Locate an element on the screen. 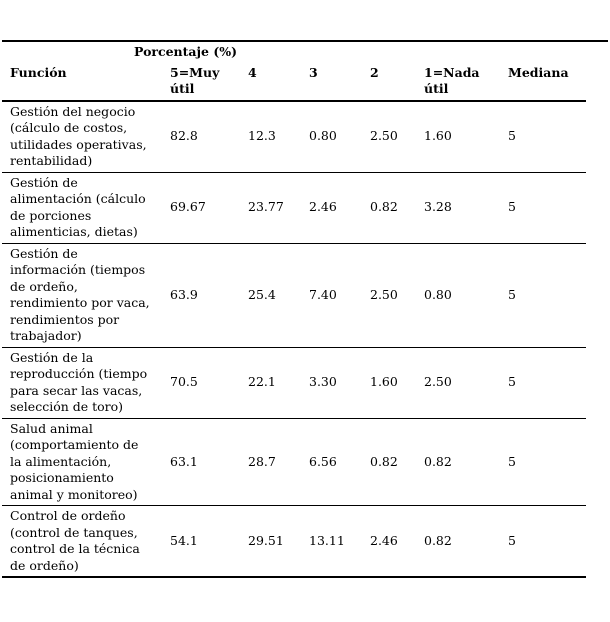  value-cell-3: 0.80 is located at coordinates (331, 136).